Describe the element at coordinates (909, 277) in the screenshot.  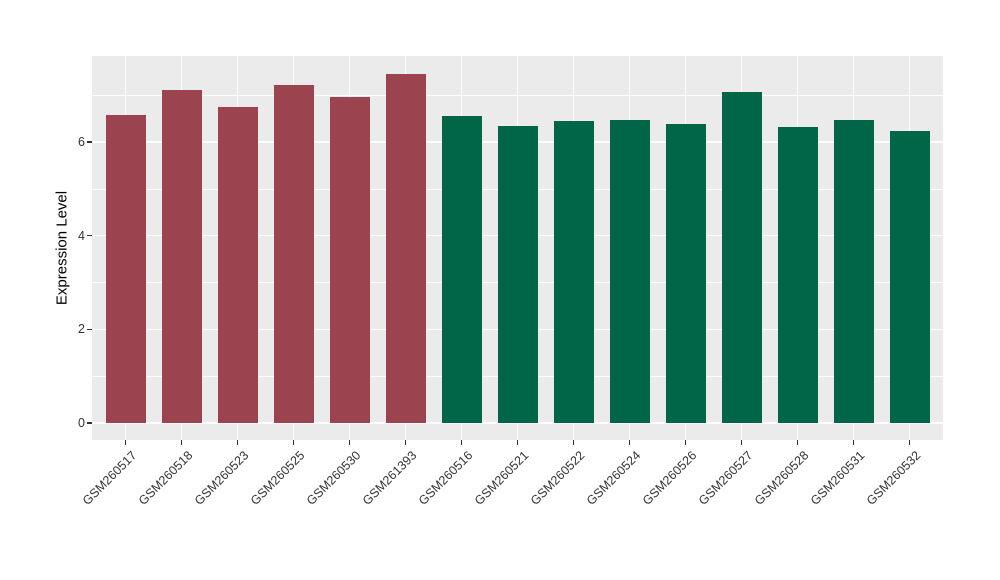
I see `bar-GSM260532` at that location.